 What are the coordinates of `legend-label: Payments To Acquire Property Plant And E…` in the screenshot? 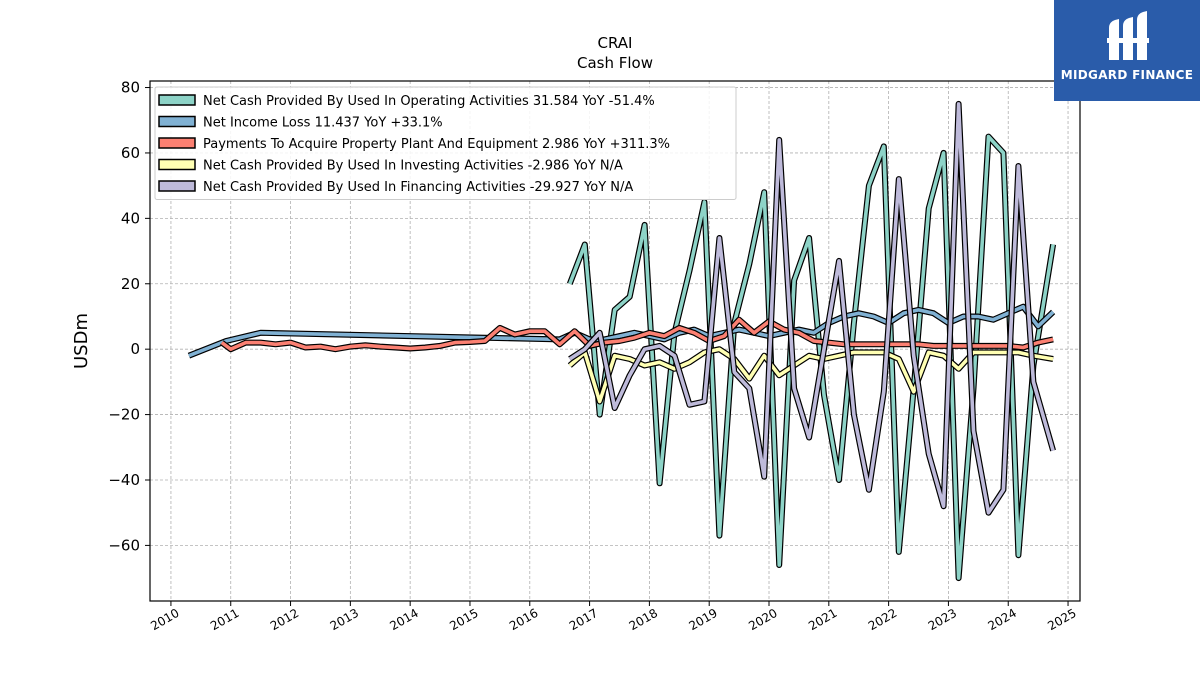 It's located at (436, 144).